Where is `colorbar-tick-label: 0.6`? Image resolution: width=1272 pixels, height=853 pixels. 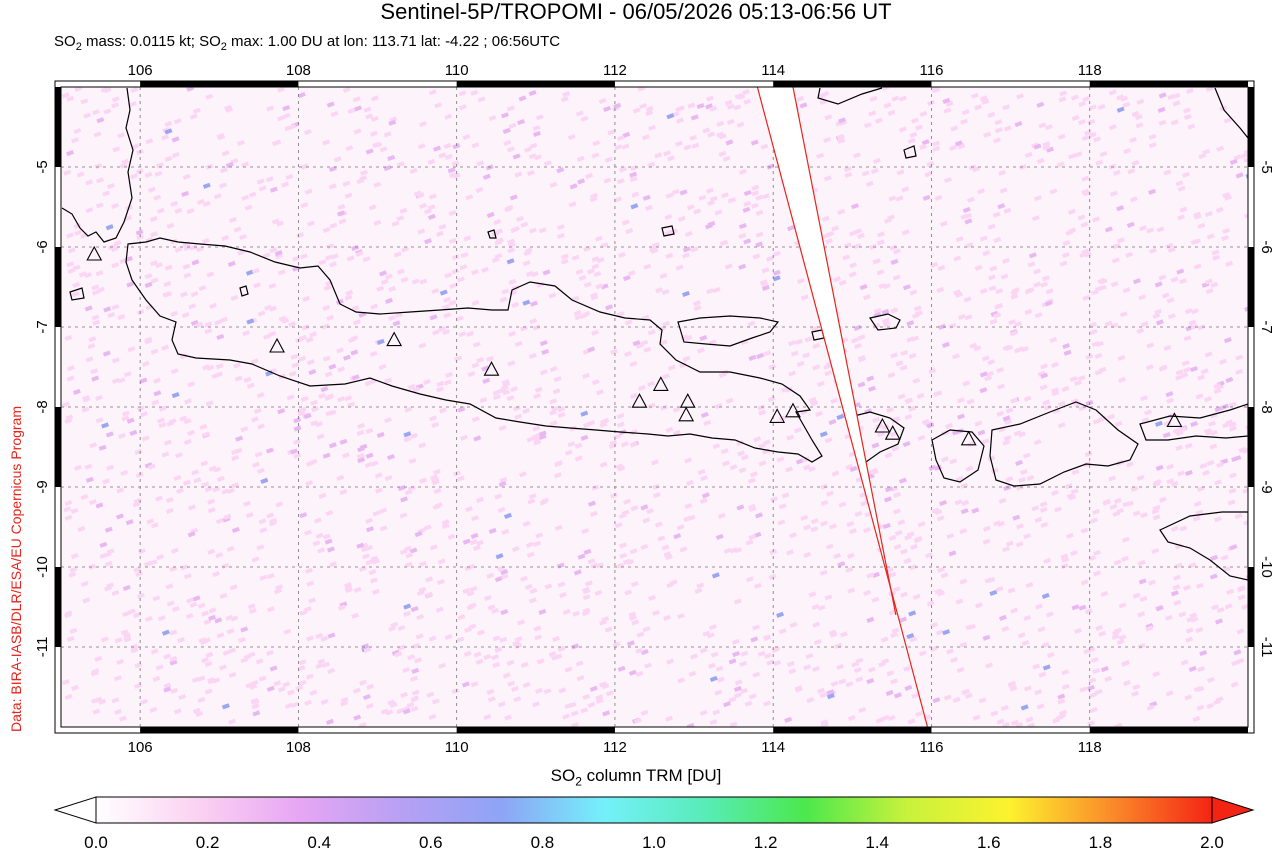 colorbar-tick-label: 0.6 is located at coordinates (431, 842).